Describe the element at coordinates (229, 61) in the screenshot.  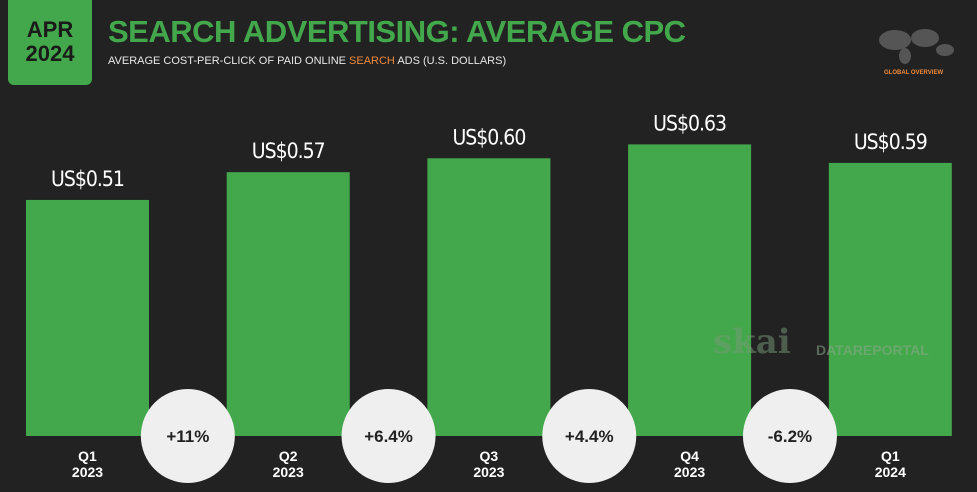
I see `subtitle-part: AVERAGE COST-PER-CLICK OF PAID ONLINE` at that location.